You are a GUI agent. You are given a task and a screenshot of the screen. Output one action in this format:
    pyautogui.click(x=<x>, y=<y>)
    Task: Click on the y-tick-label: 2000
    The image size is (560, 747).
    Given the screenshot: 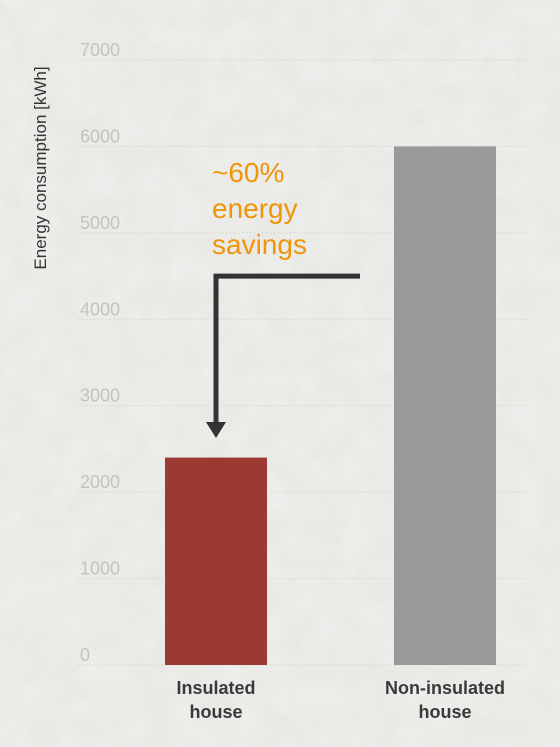 What is the action you would take?
    pyautogui.click(x=100, y=482)
    